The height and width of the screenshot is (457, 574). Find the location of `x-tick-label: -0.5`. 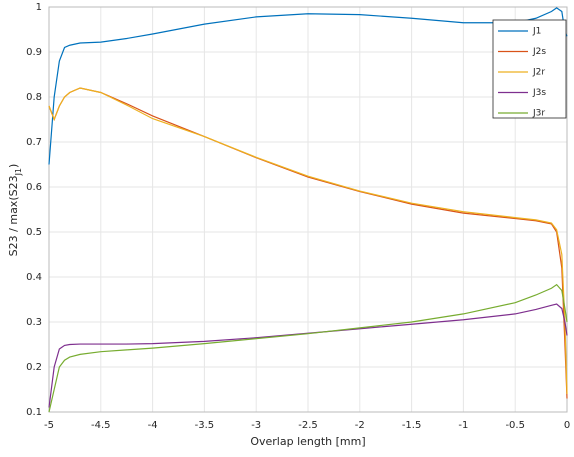

x-tick-label: -0.5 is located at coordinates (515, 425).